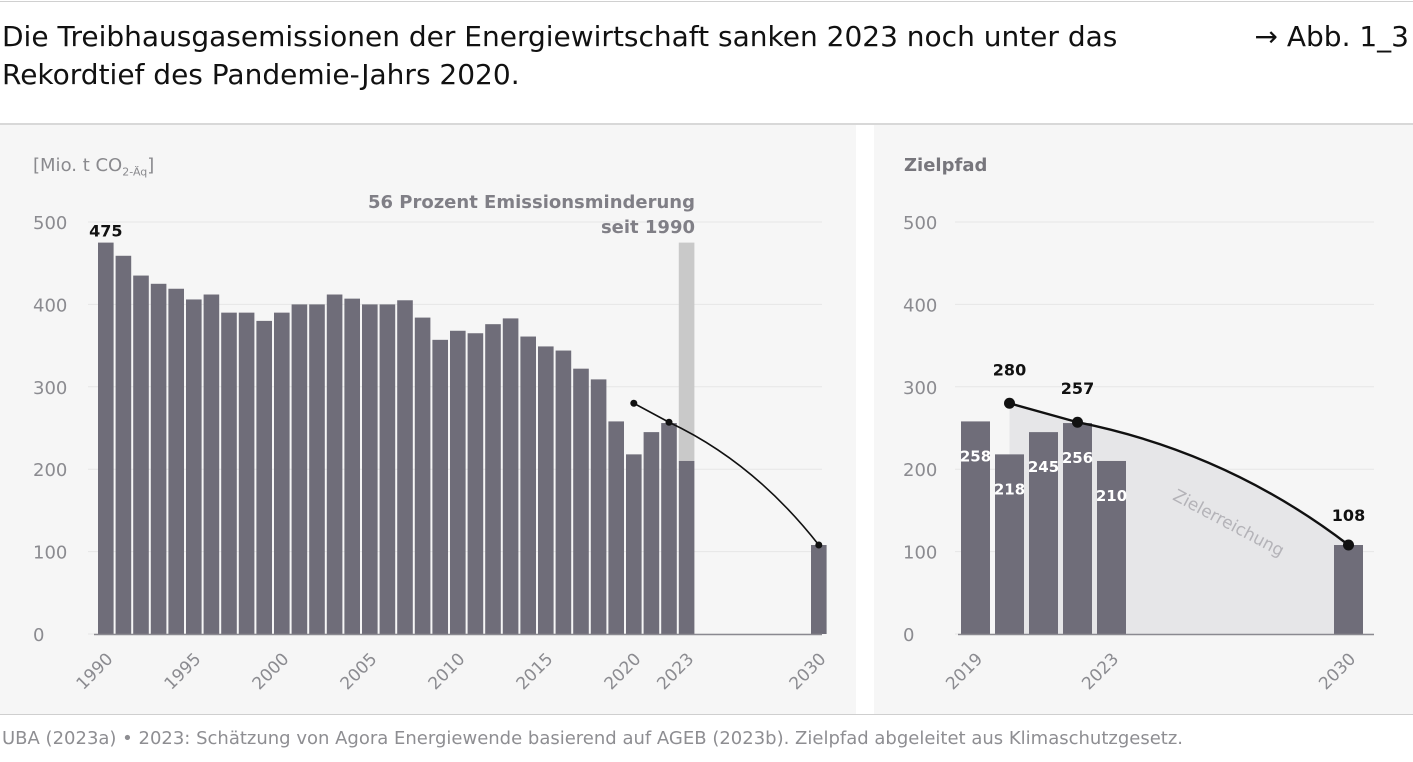 The height and width of the screenshot is (762, 1413). What do you see at coordinates (920, 305) in the screenshot?
I see `y-tick-right-400: 400` at bounding box center [920, 305].